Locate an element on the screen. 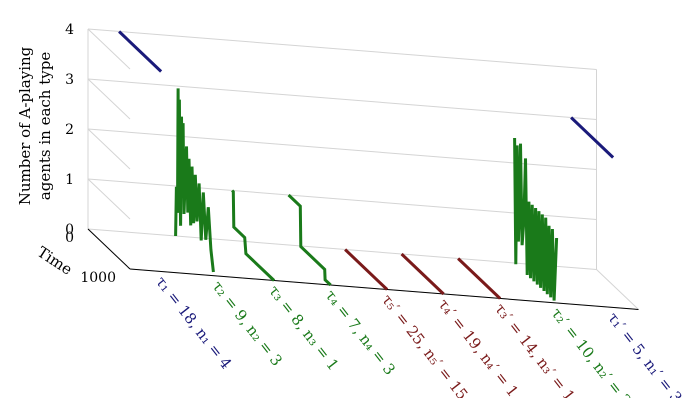  category-axis-line is located at coordinates (384, 289).